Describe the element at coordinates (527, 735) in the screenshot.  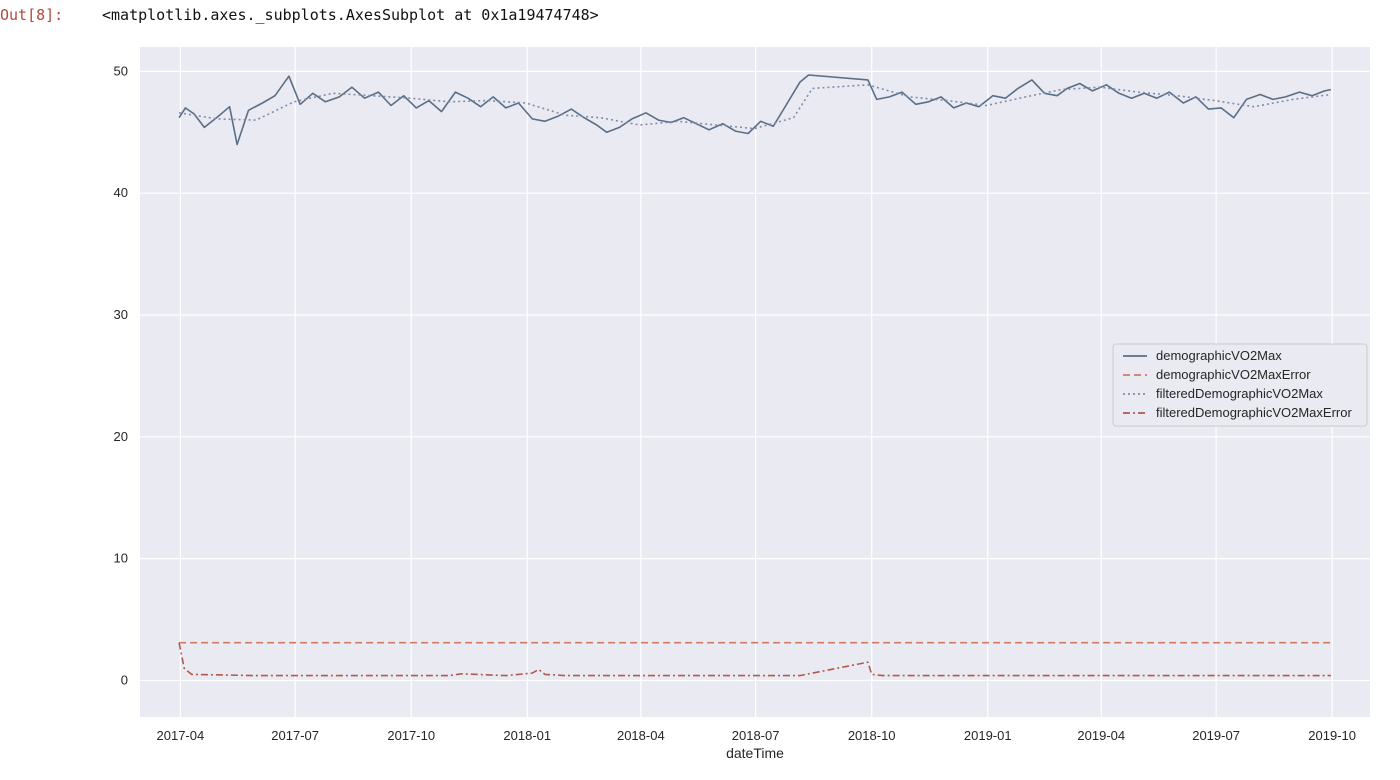
I see `x-tick-label: 2018-01` at that location.